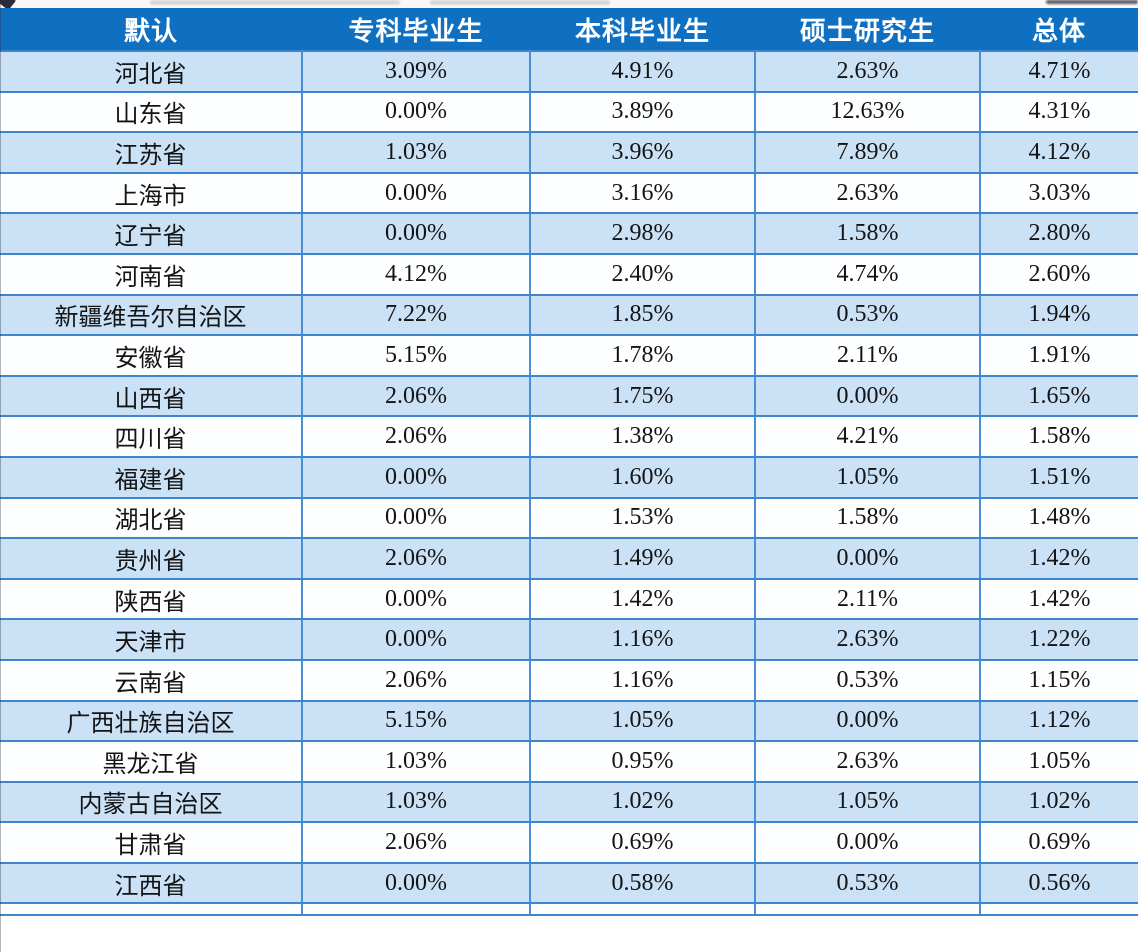 The height and width of the screenshot is (952, 1138). I want to click on province-cell: 四川省, so click(151, 436).